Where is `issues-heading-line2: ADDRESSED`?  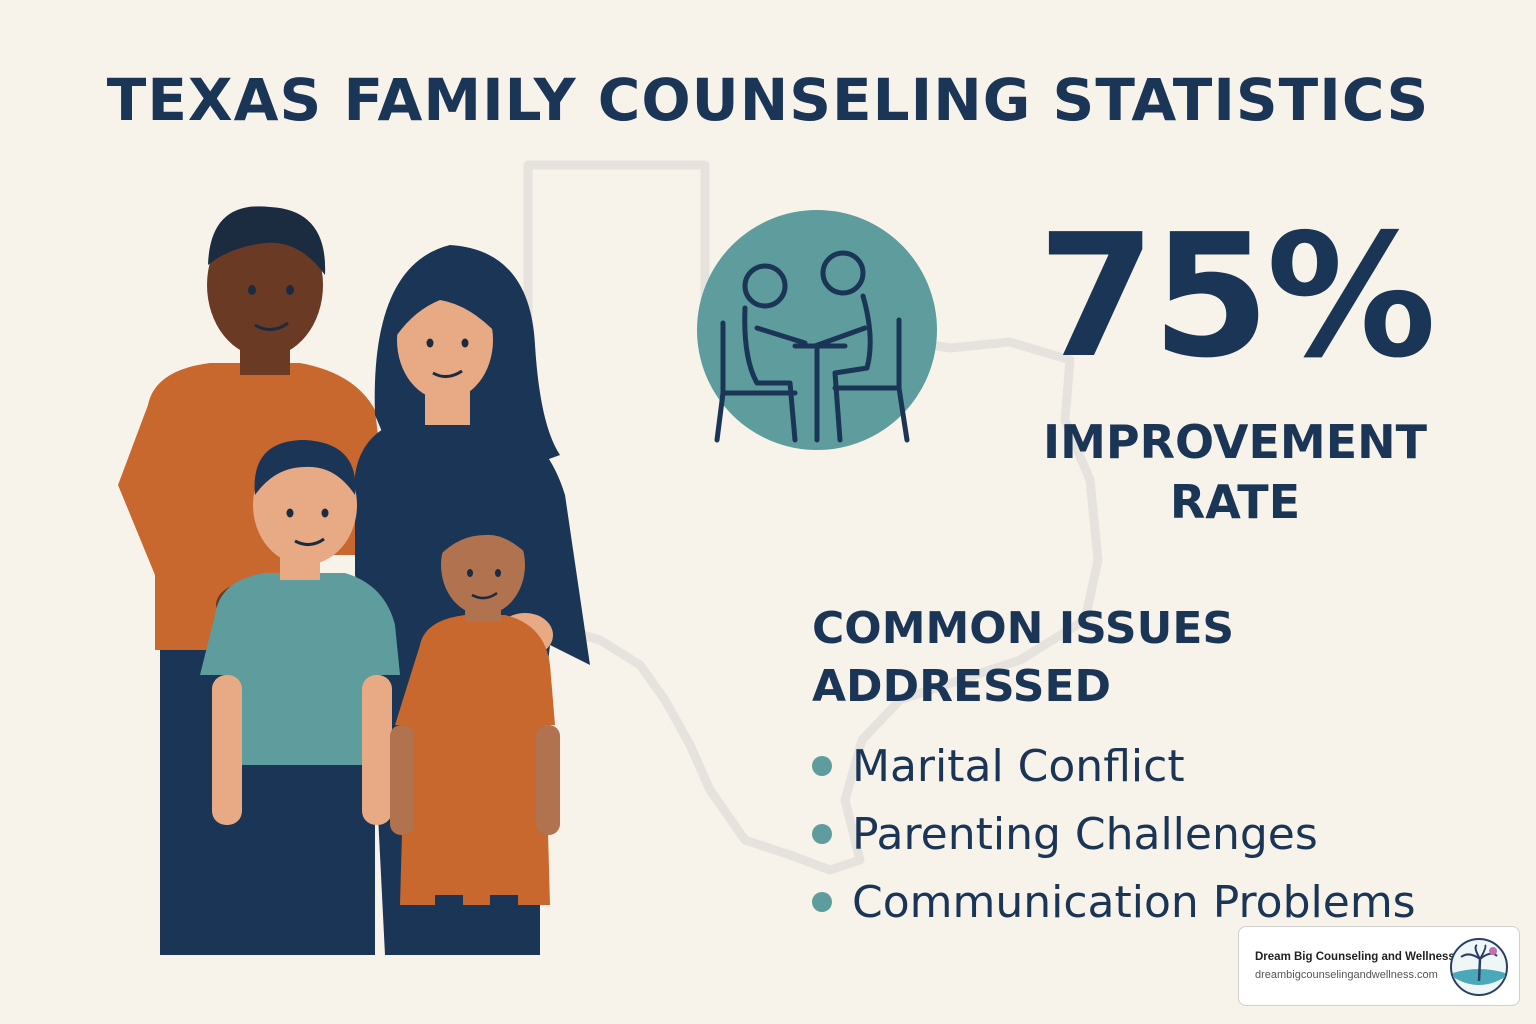
issues-heading-line2: ADDRESSED is located at coordinates (962, 686).